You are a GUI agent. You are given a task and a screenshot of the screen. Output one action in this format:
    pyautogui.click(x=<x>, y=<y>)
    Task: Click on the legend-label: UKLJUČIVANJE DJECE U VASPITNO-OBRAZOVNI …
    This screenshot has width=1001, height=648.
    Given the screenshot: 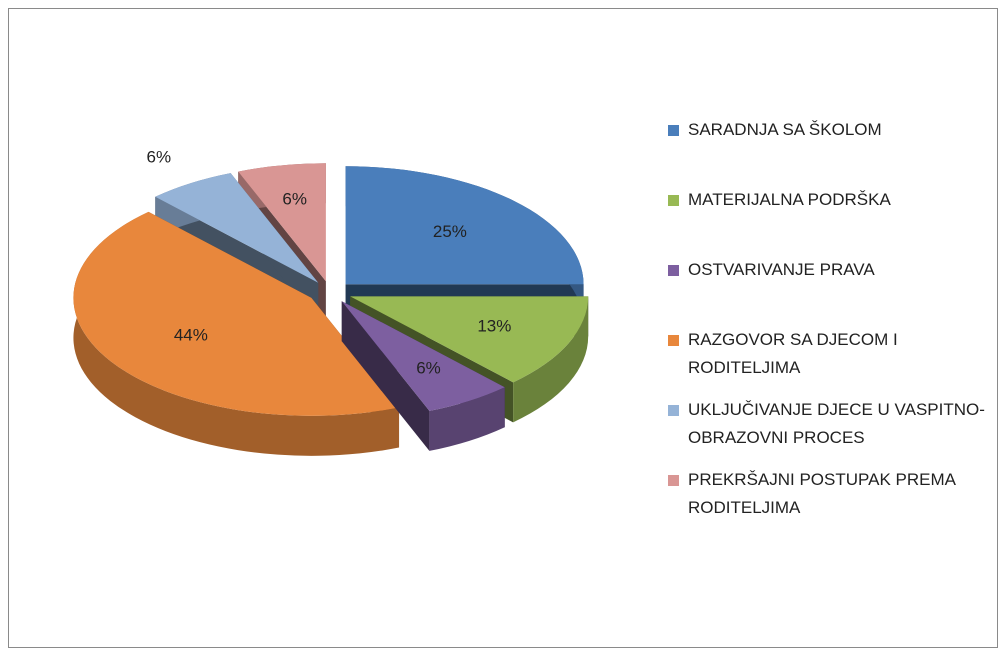 What is the action you would take?
    pyautogui.click(x=836, y=423)
    